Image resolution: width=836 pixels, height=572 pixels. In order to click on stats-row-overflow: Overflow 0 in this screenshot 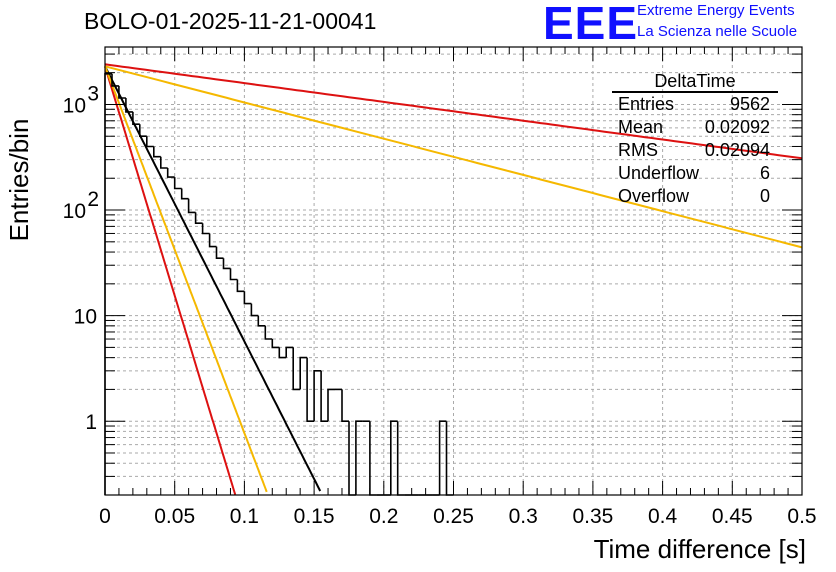, I will do `click(695, 196)`.